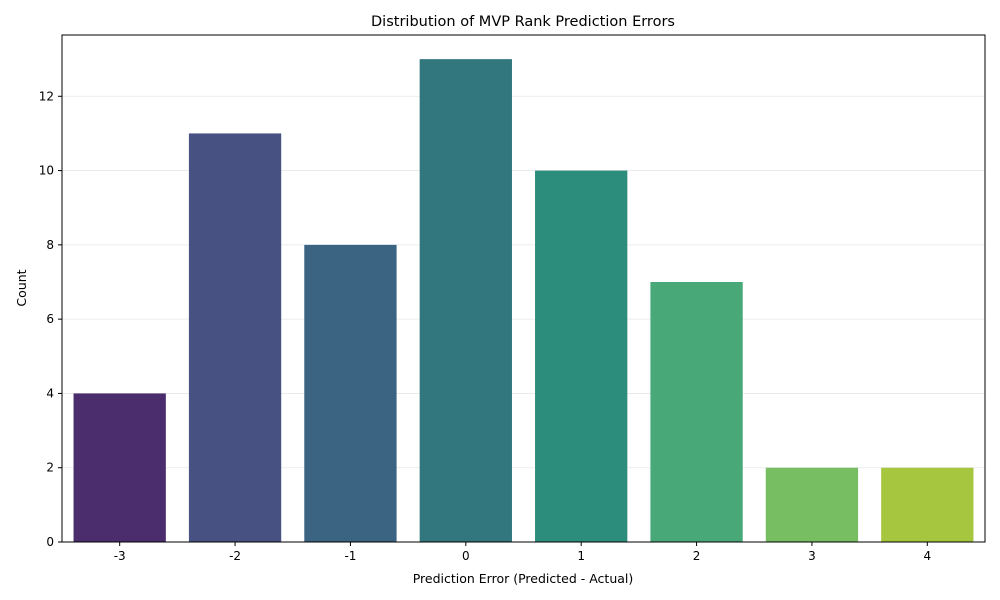  Describe the element at coordinates (697, 556) in the screenshot. I see `x-tick-label-2: 2` at that location.